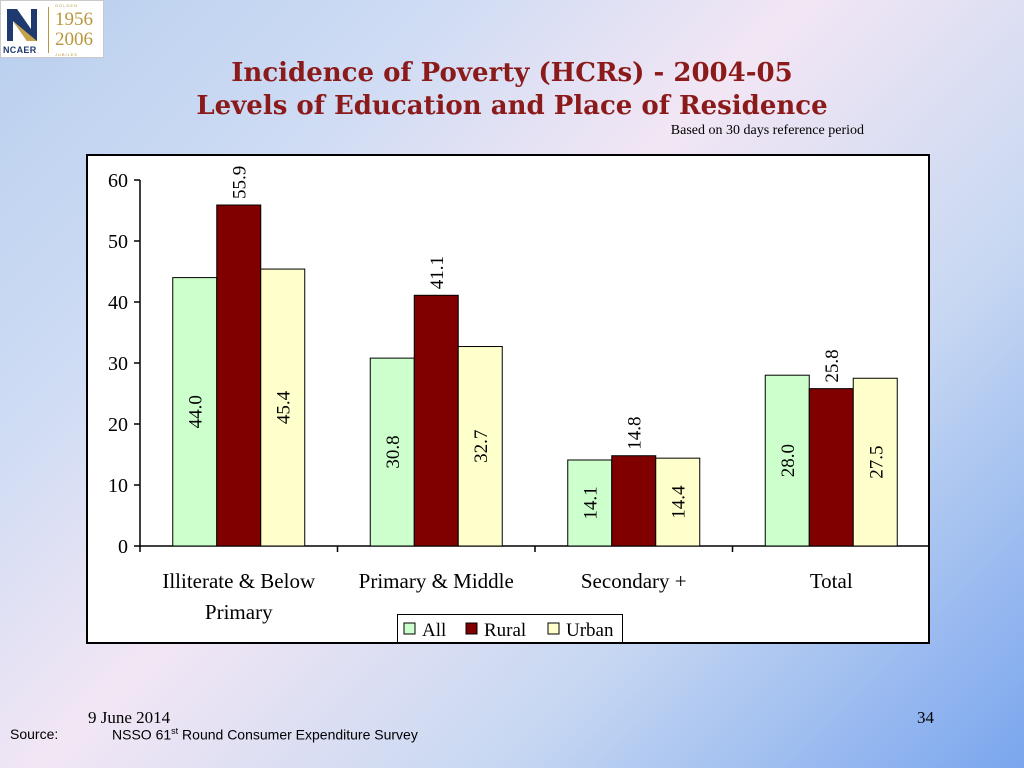 This screenshot has width=1024, height=768. Describe the element at coordinates (298, 734) in the screenshot. I see `source-suffix: Round Consumer Expenditure Survey` at that location.